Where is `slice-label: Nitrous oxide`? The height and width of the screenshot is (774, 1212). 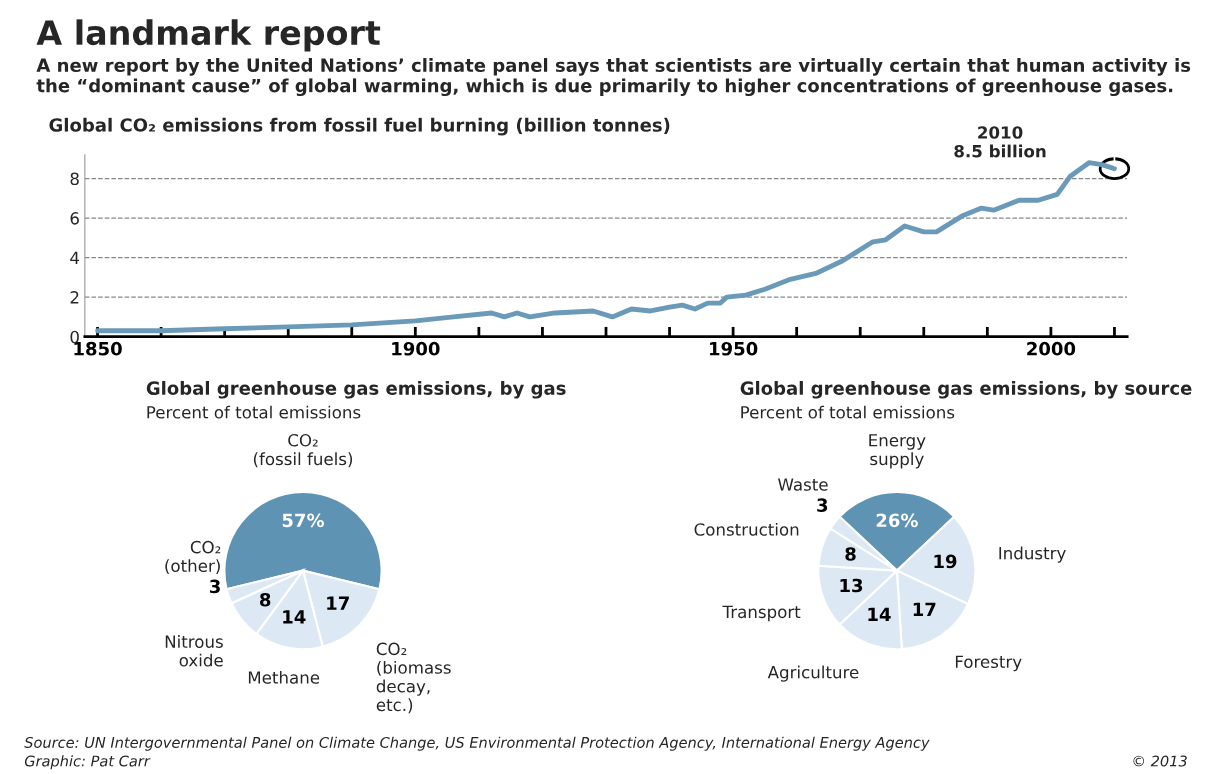 slice-label: Nitrous oxide is located at coordinates (194, 651).